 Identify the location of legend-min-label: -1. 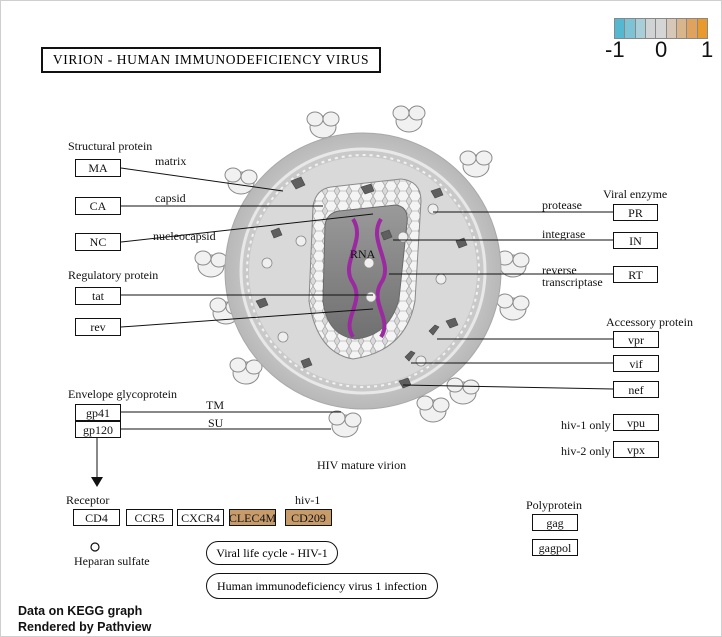
(615, 49).